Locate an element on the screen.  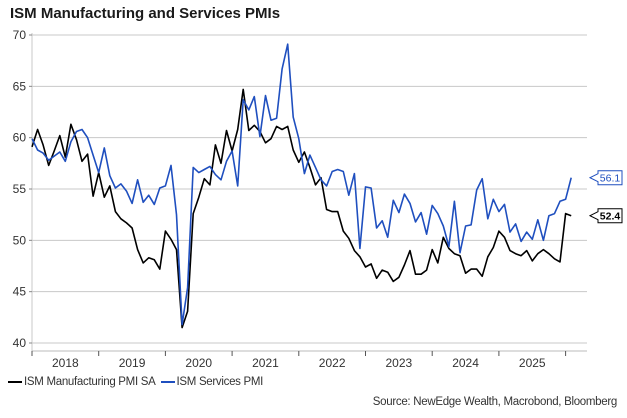
legend-item-services: ISM Services PMI is located at coordinates (212, 382).